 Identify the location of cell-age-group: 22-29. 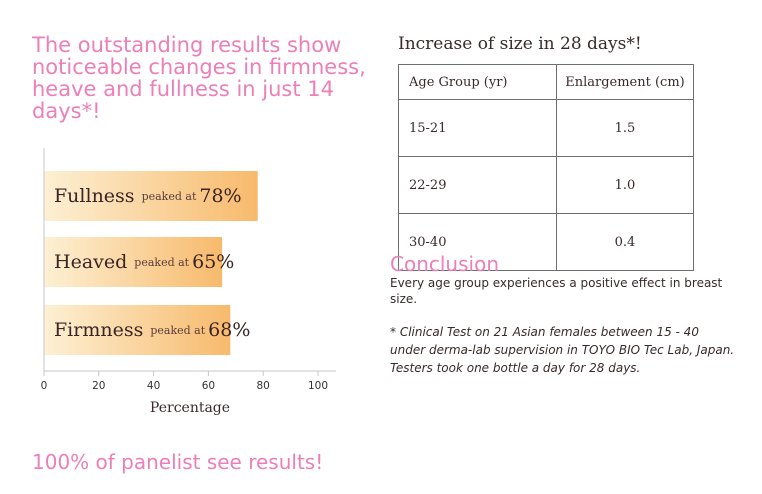
(477, 185).